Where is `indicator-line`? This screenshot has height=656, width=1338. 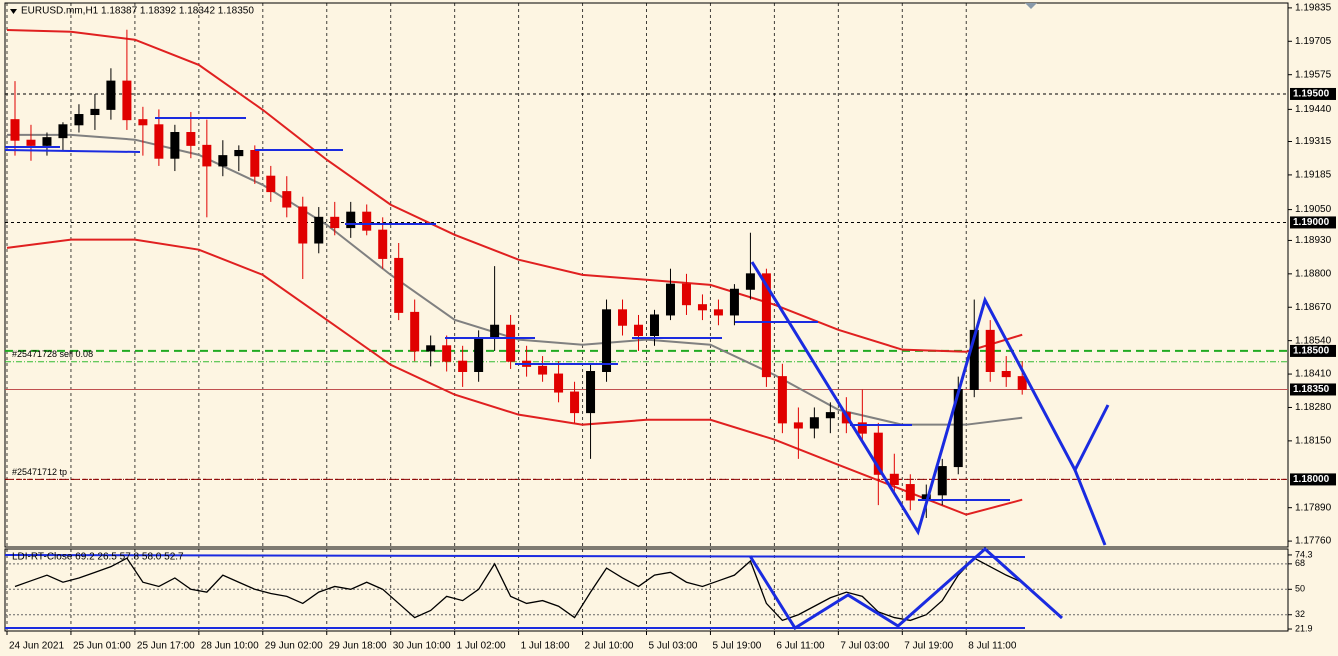 indicator-line is located at coordinates (518, 589).